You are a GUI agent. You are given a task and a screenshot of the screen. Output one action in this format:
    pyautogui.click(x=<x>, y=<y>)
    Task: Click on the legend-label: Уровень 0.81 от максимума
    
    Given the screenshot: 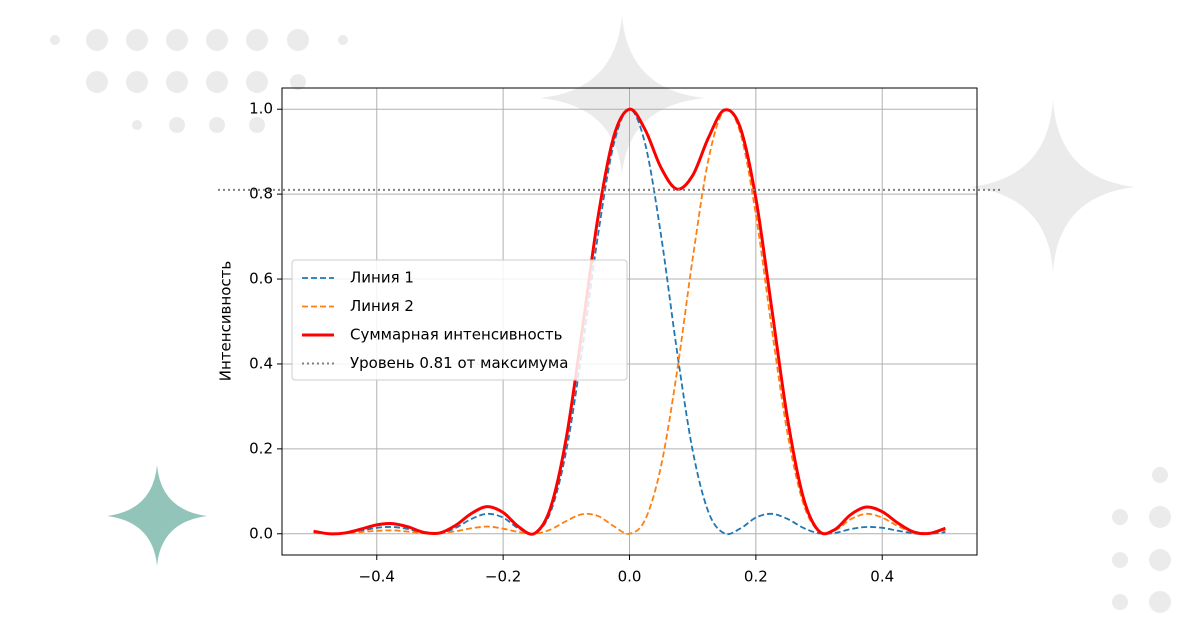 What is the action you would take?
    pyautogui.click(x=459, y=363)
    